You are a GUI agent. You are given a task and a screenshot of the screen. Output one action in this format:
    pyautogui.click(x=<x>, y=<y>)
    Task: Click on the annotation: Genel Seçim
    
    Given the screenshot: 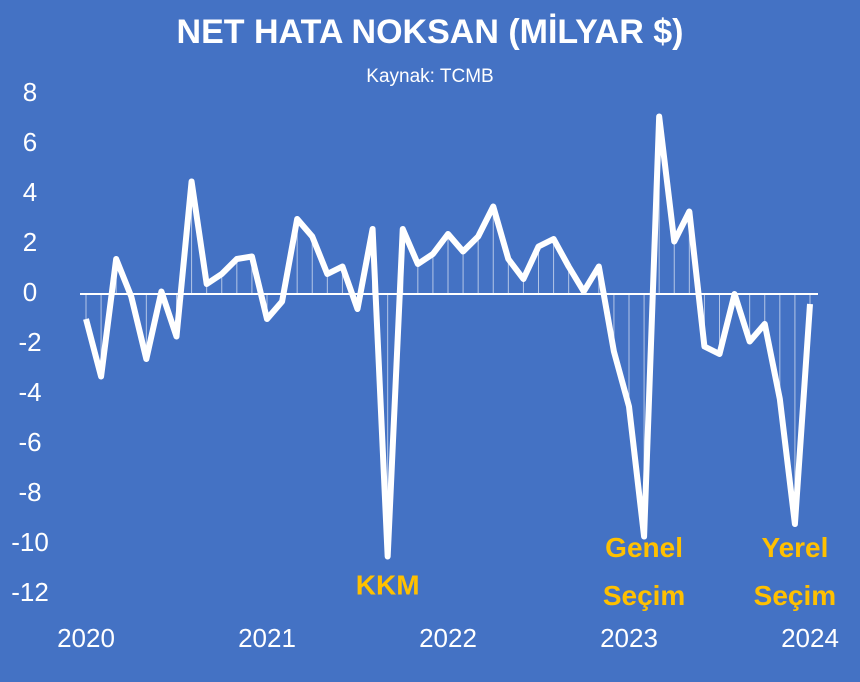 What is the action you would take?
    pyautogui.click(x=644, y=571)
    